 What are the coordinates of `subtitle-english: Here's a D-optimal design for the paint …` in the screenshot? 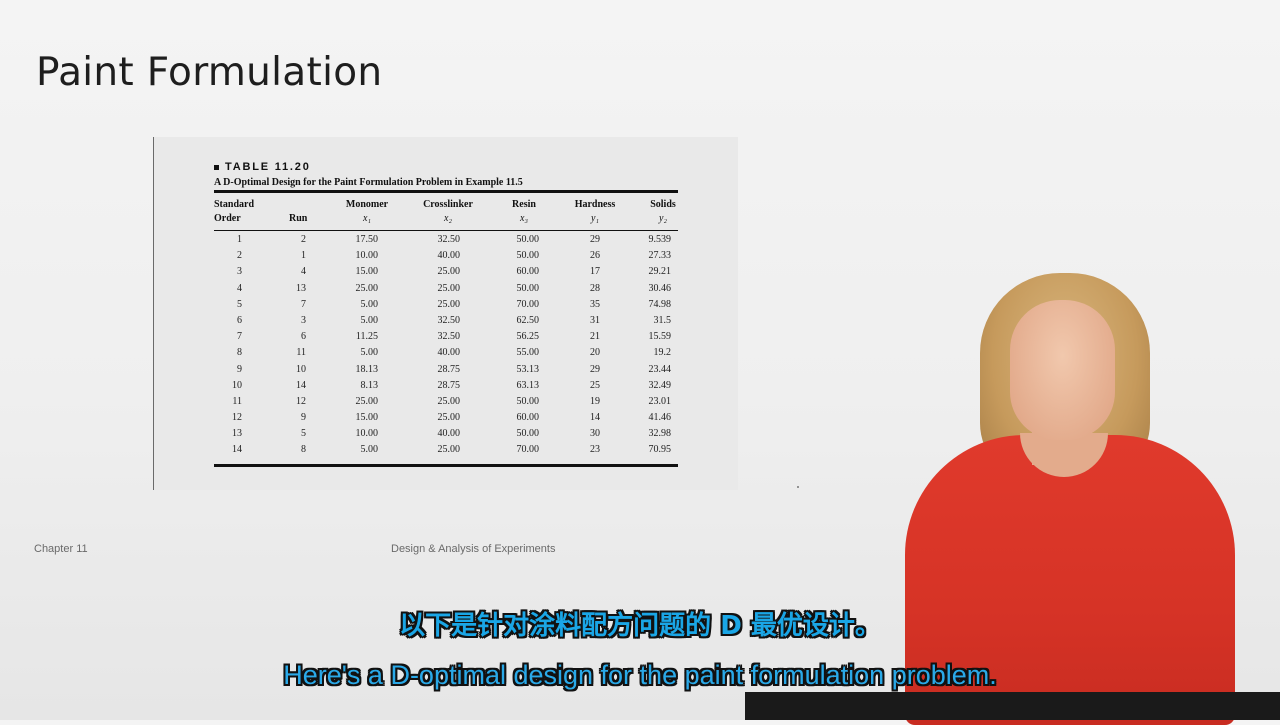 It's located at (640, 675).